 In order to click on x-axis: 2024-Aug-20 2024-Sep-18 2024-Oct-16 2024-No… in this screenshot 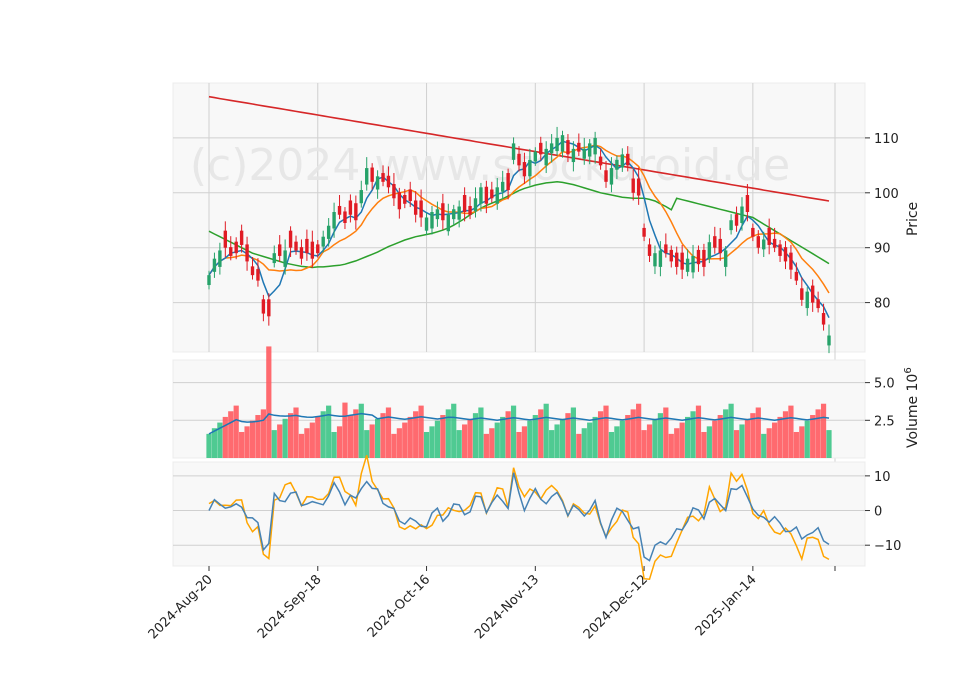, I will do `click(491, 604)`.